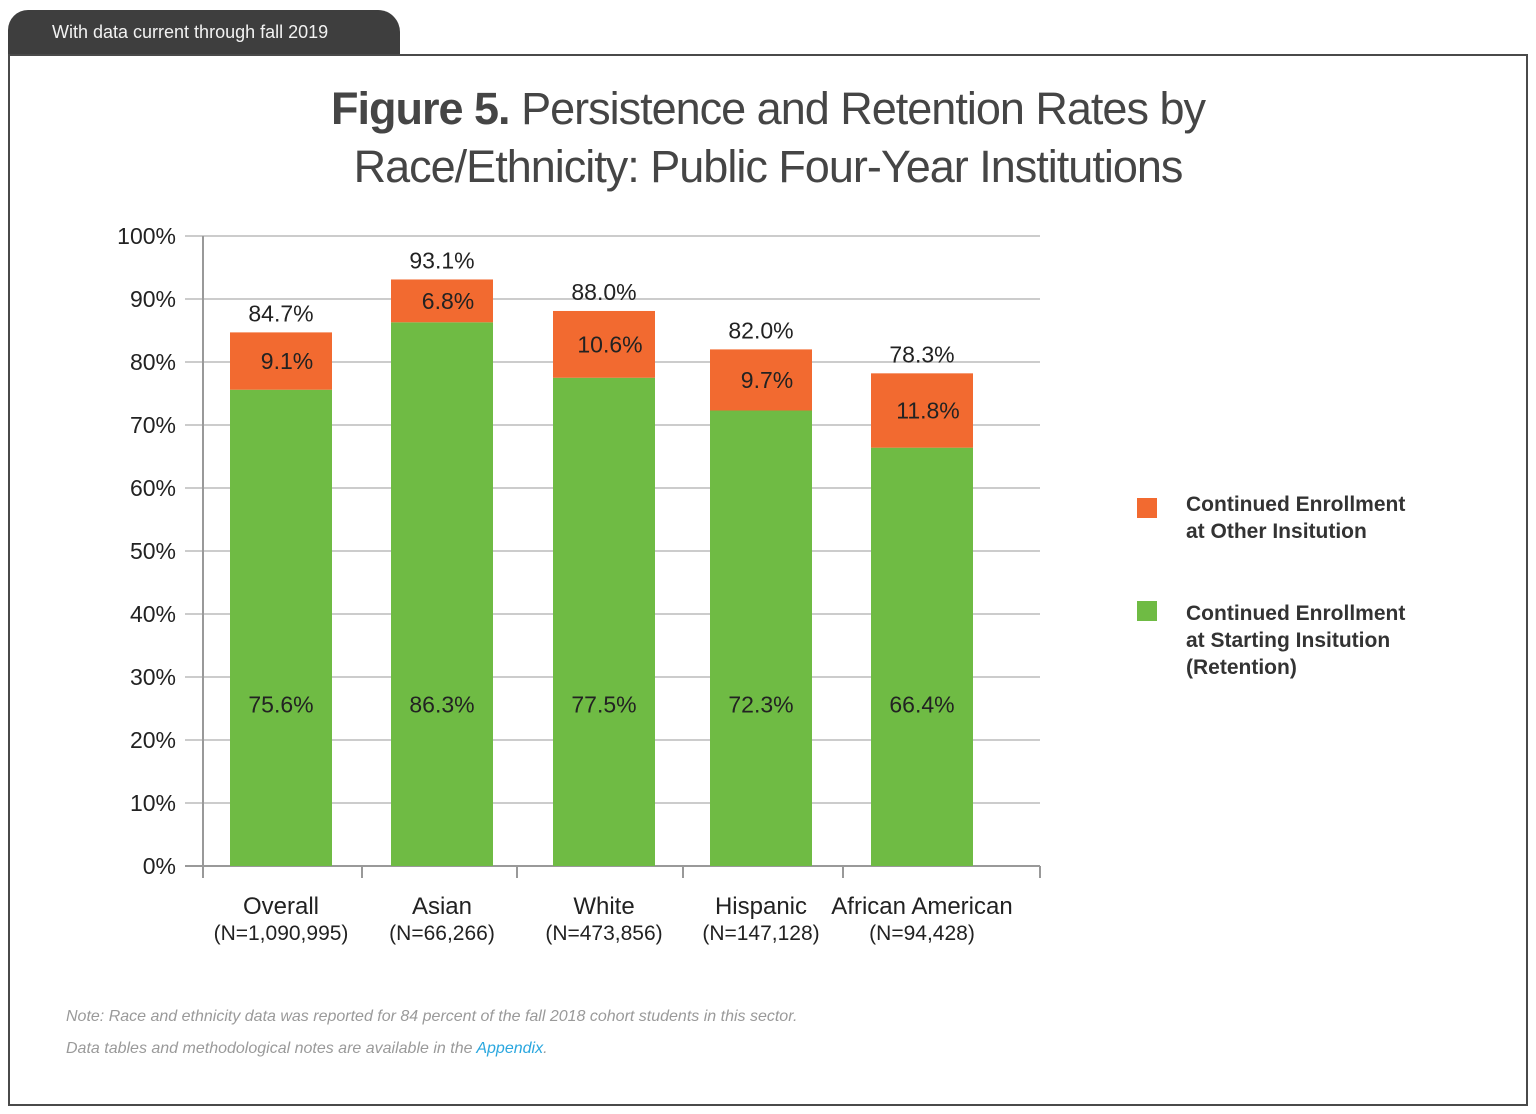  Describe the element at coordinates (603, 292) in the screenshot. I see `total-value-label: 88.0%` at that location.